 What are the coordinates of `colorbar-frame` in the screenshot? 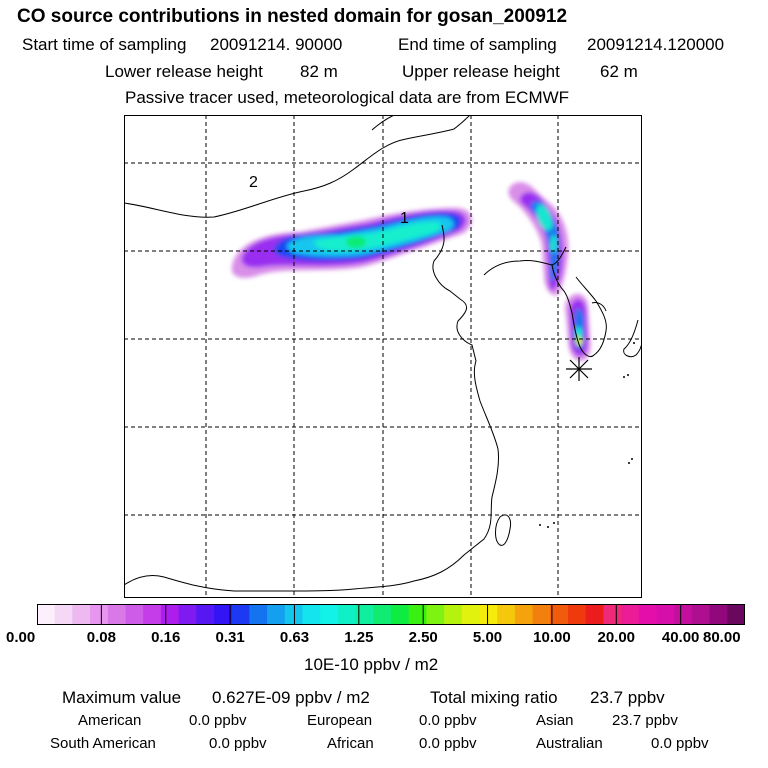 It's located at (391, 614).